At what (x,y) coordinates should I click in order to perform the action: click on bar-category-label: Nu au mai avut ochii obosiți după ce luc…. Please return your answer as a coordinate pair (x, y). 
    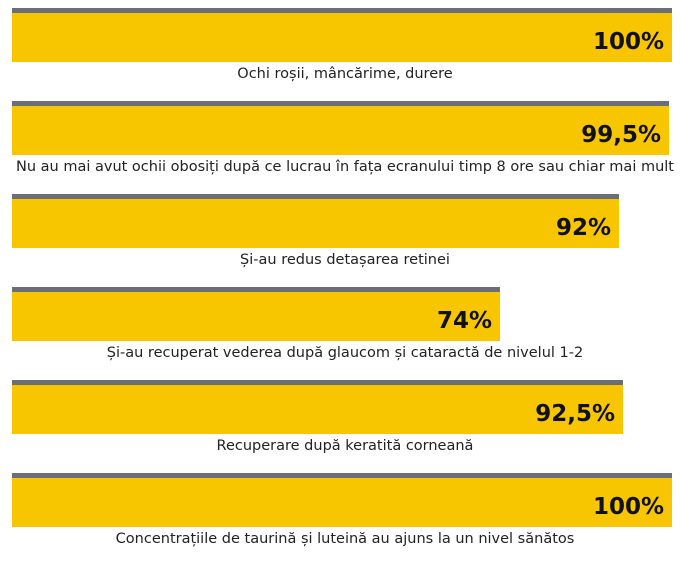
    Looking at the image, I should click on (345, 167).